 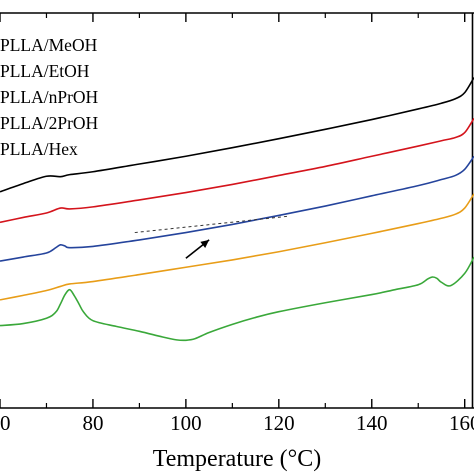 I want to click on annotations, so click(x=211, y=237).